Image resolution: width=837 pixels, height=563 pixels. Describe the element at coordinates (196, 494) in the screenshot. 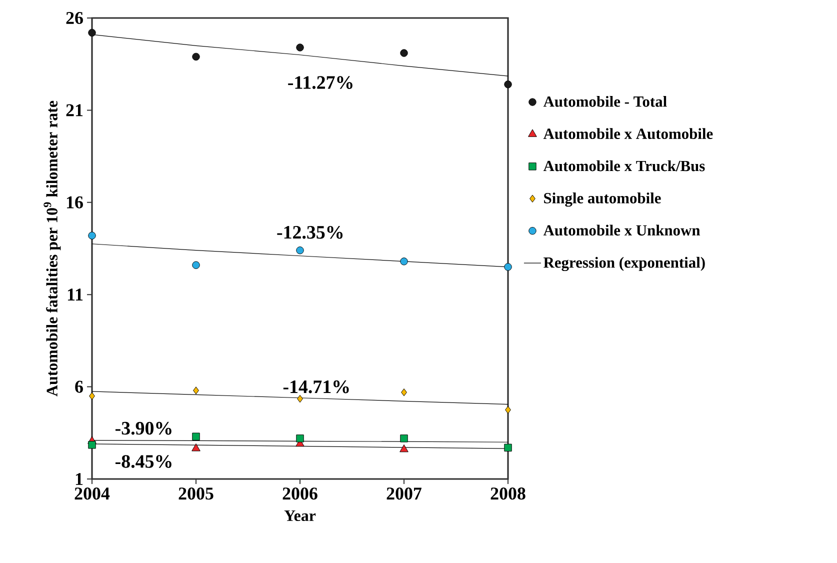

I see `x-tick-label: 2005` at that location.